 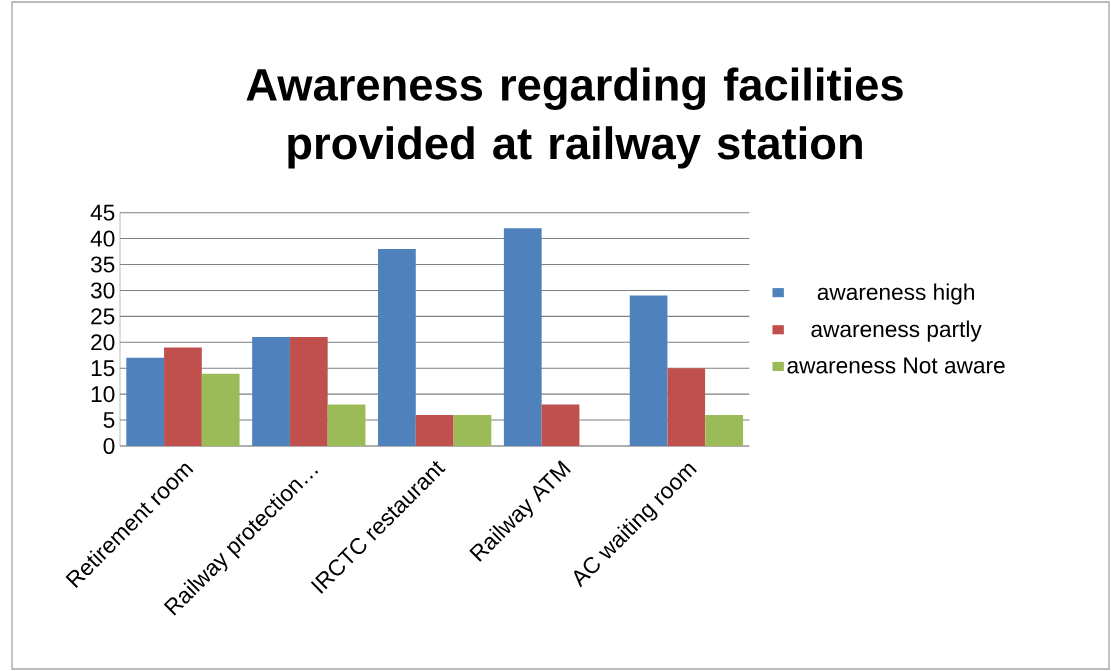 I want to click on y-tick-label: 15, so click(x=103, y=368).